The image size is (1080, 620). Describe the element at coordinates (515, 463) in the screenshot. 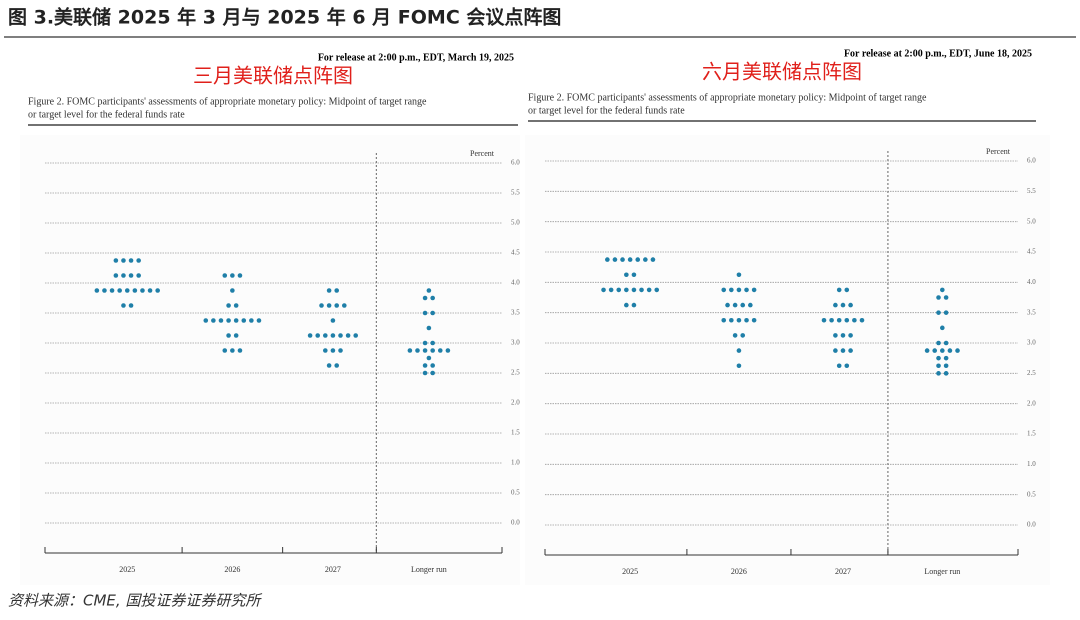

I see `y-tick-label: 1.0` at that location.